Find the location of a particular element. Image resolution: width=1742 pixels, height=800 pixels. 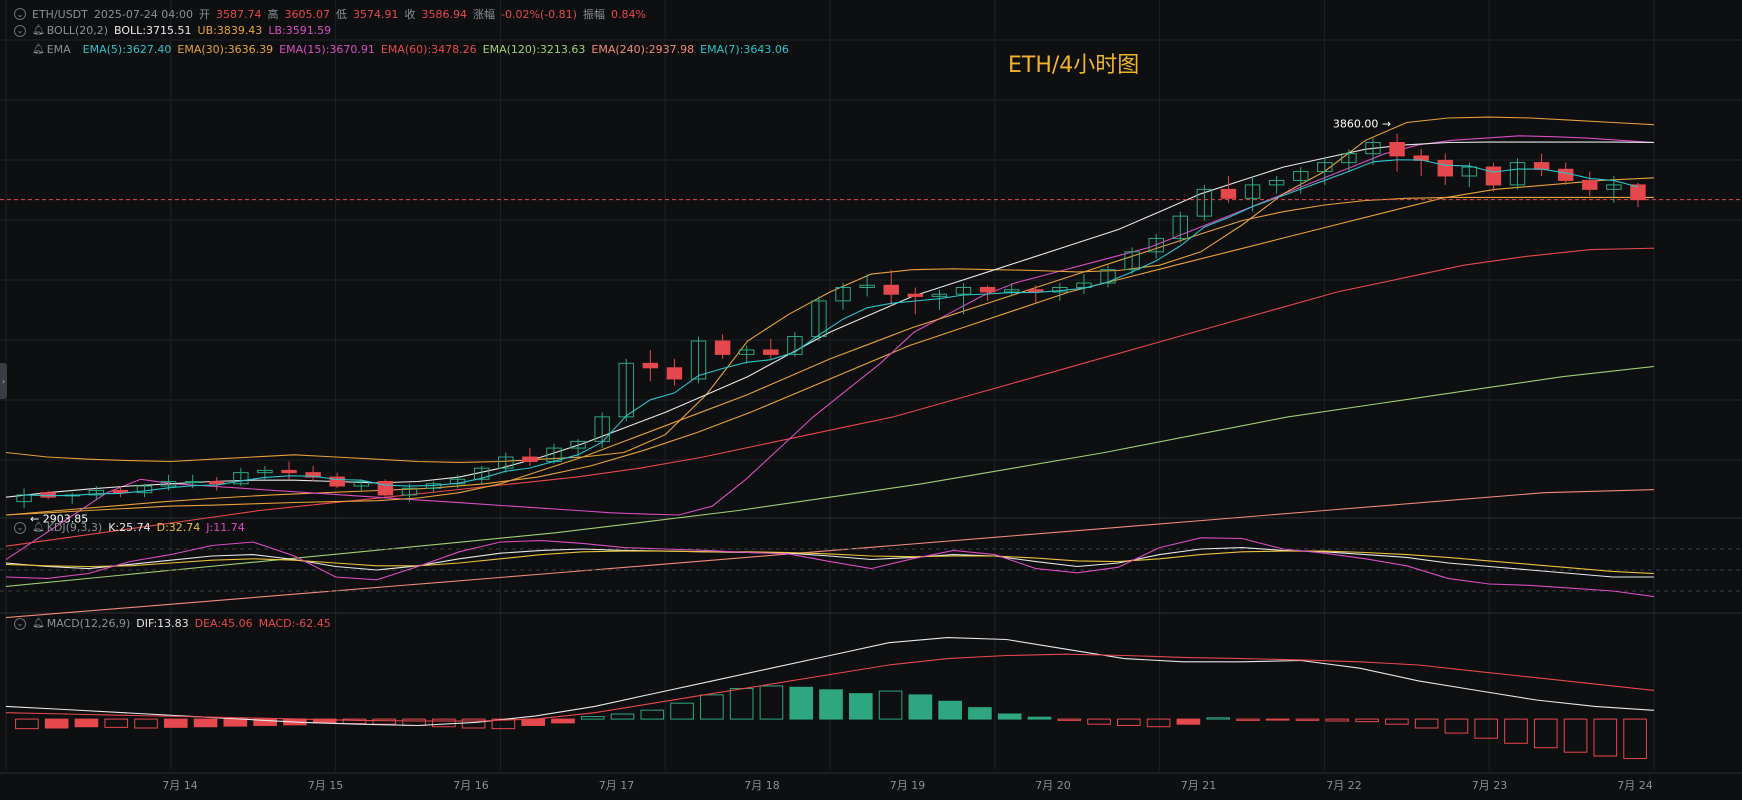

kdj-name: KDJ(9,3,3) is located at coordinates (74, 527).